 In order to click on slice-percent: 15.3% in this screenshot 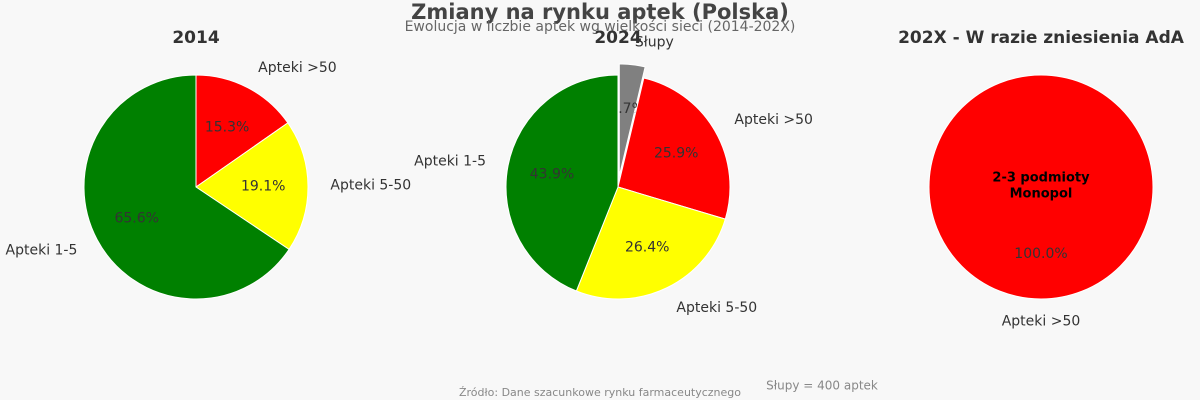, I will do `click(227, 127)`.